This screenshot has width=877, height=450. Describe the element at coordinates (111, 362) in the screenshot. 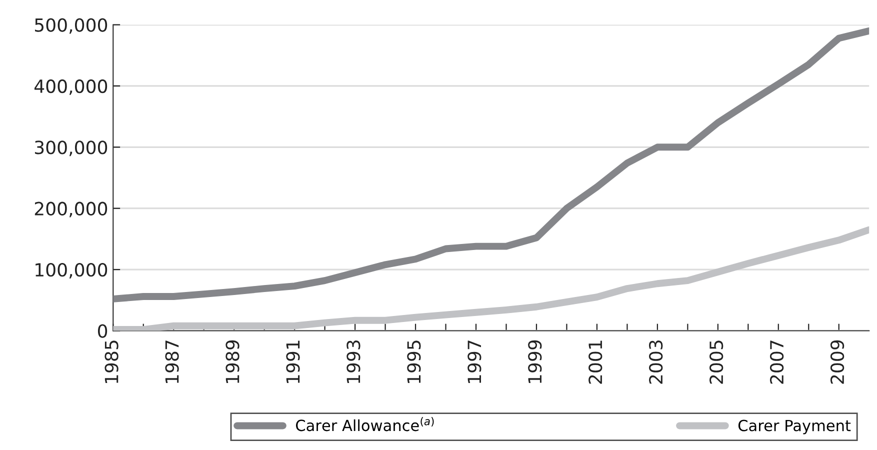

I see `x-tick-label: 1985` at that location.